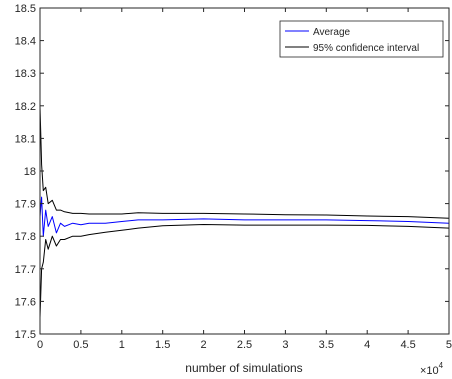 Image resolution: width=452 pixels, height=379 pixels. I want to click on x-axis-exponent: ×10⁴, so click(432, 369).